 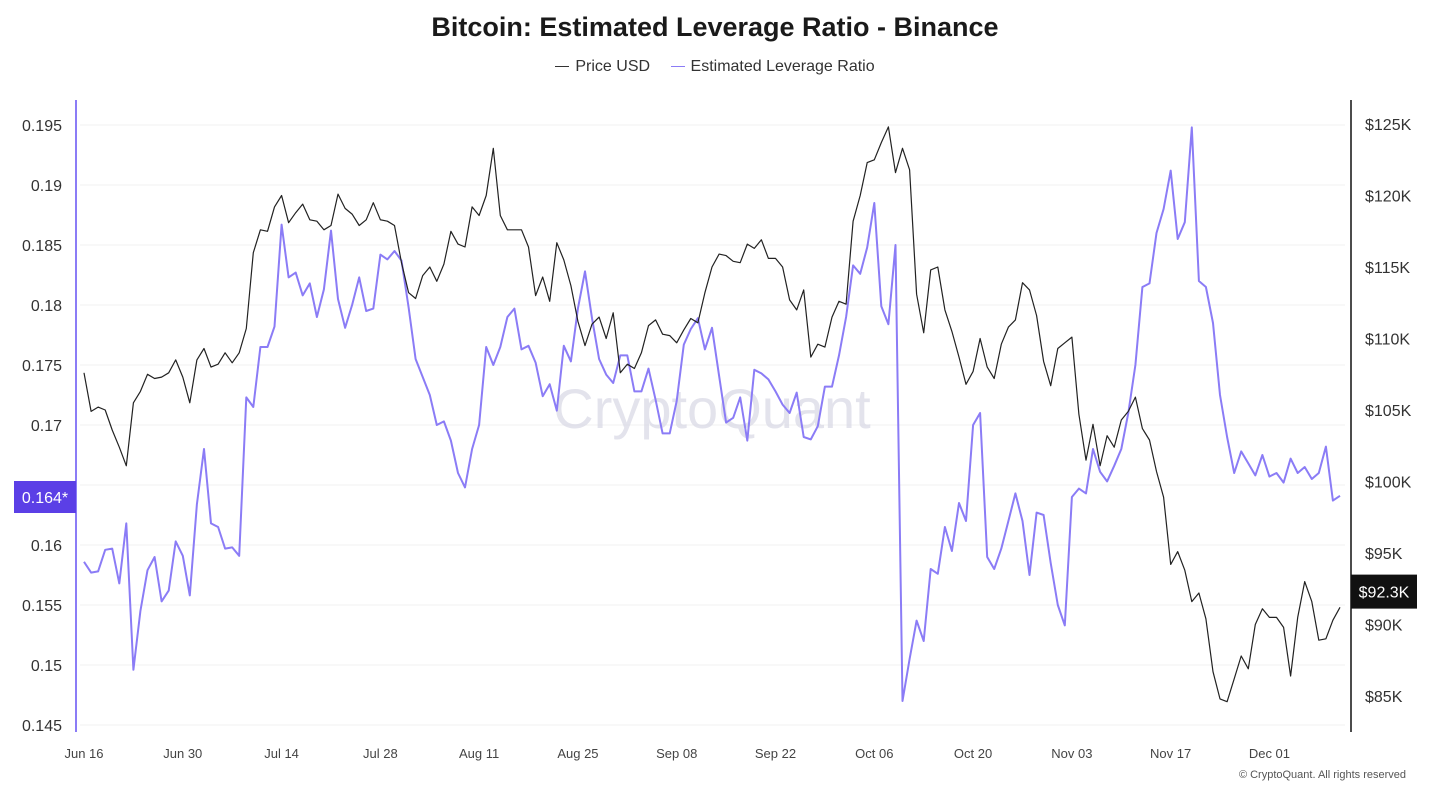 I want to click on x-tick-label: Nov 17, so click(x=1170, y=753).